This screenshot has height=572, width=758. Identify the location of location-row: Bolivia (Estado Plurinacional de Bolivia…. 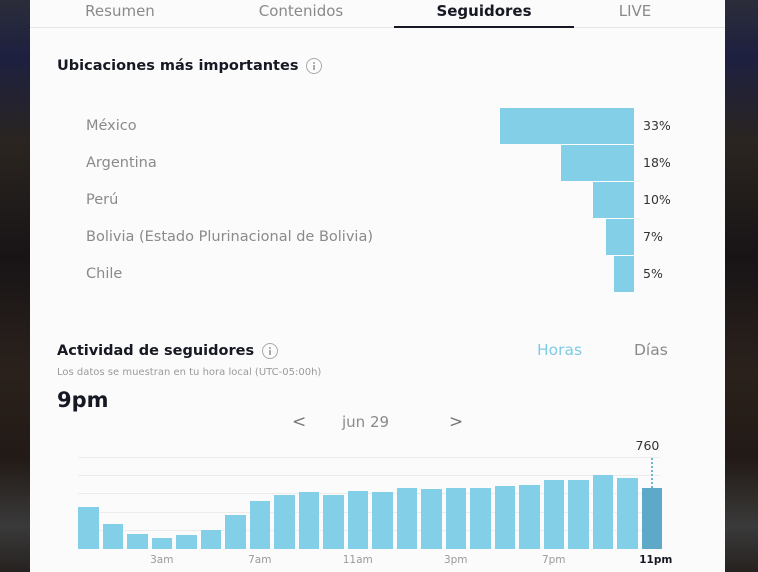
(377, 237).